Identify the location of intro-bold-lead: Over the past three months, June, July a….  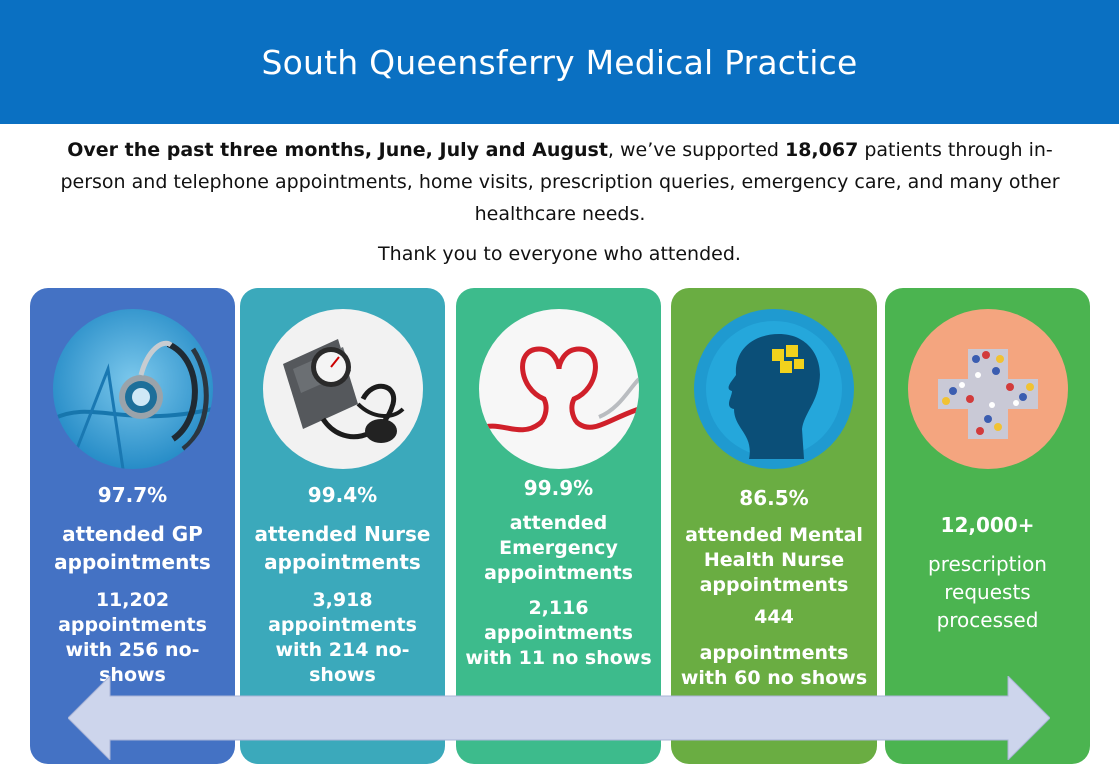
(337, 150).